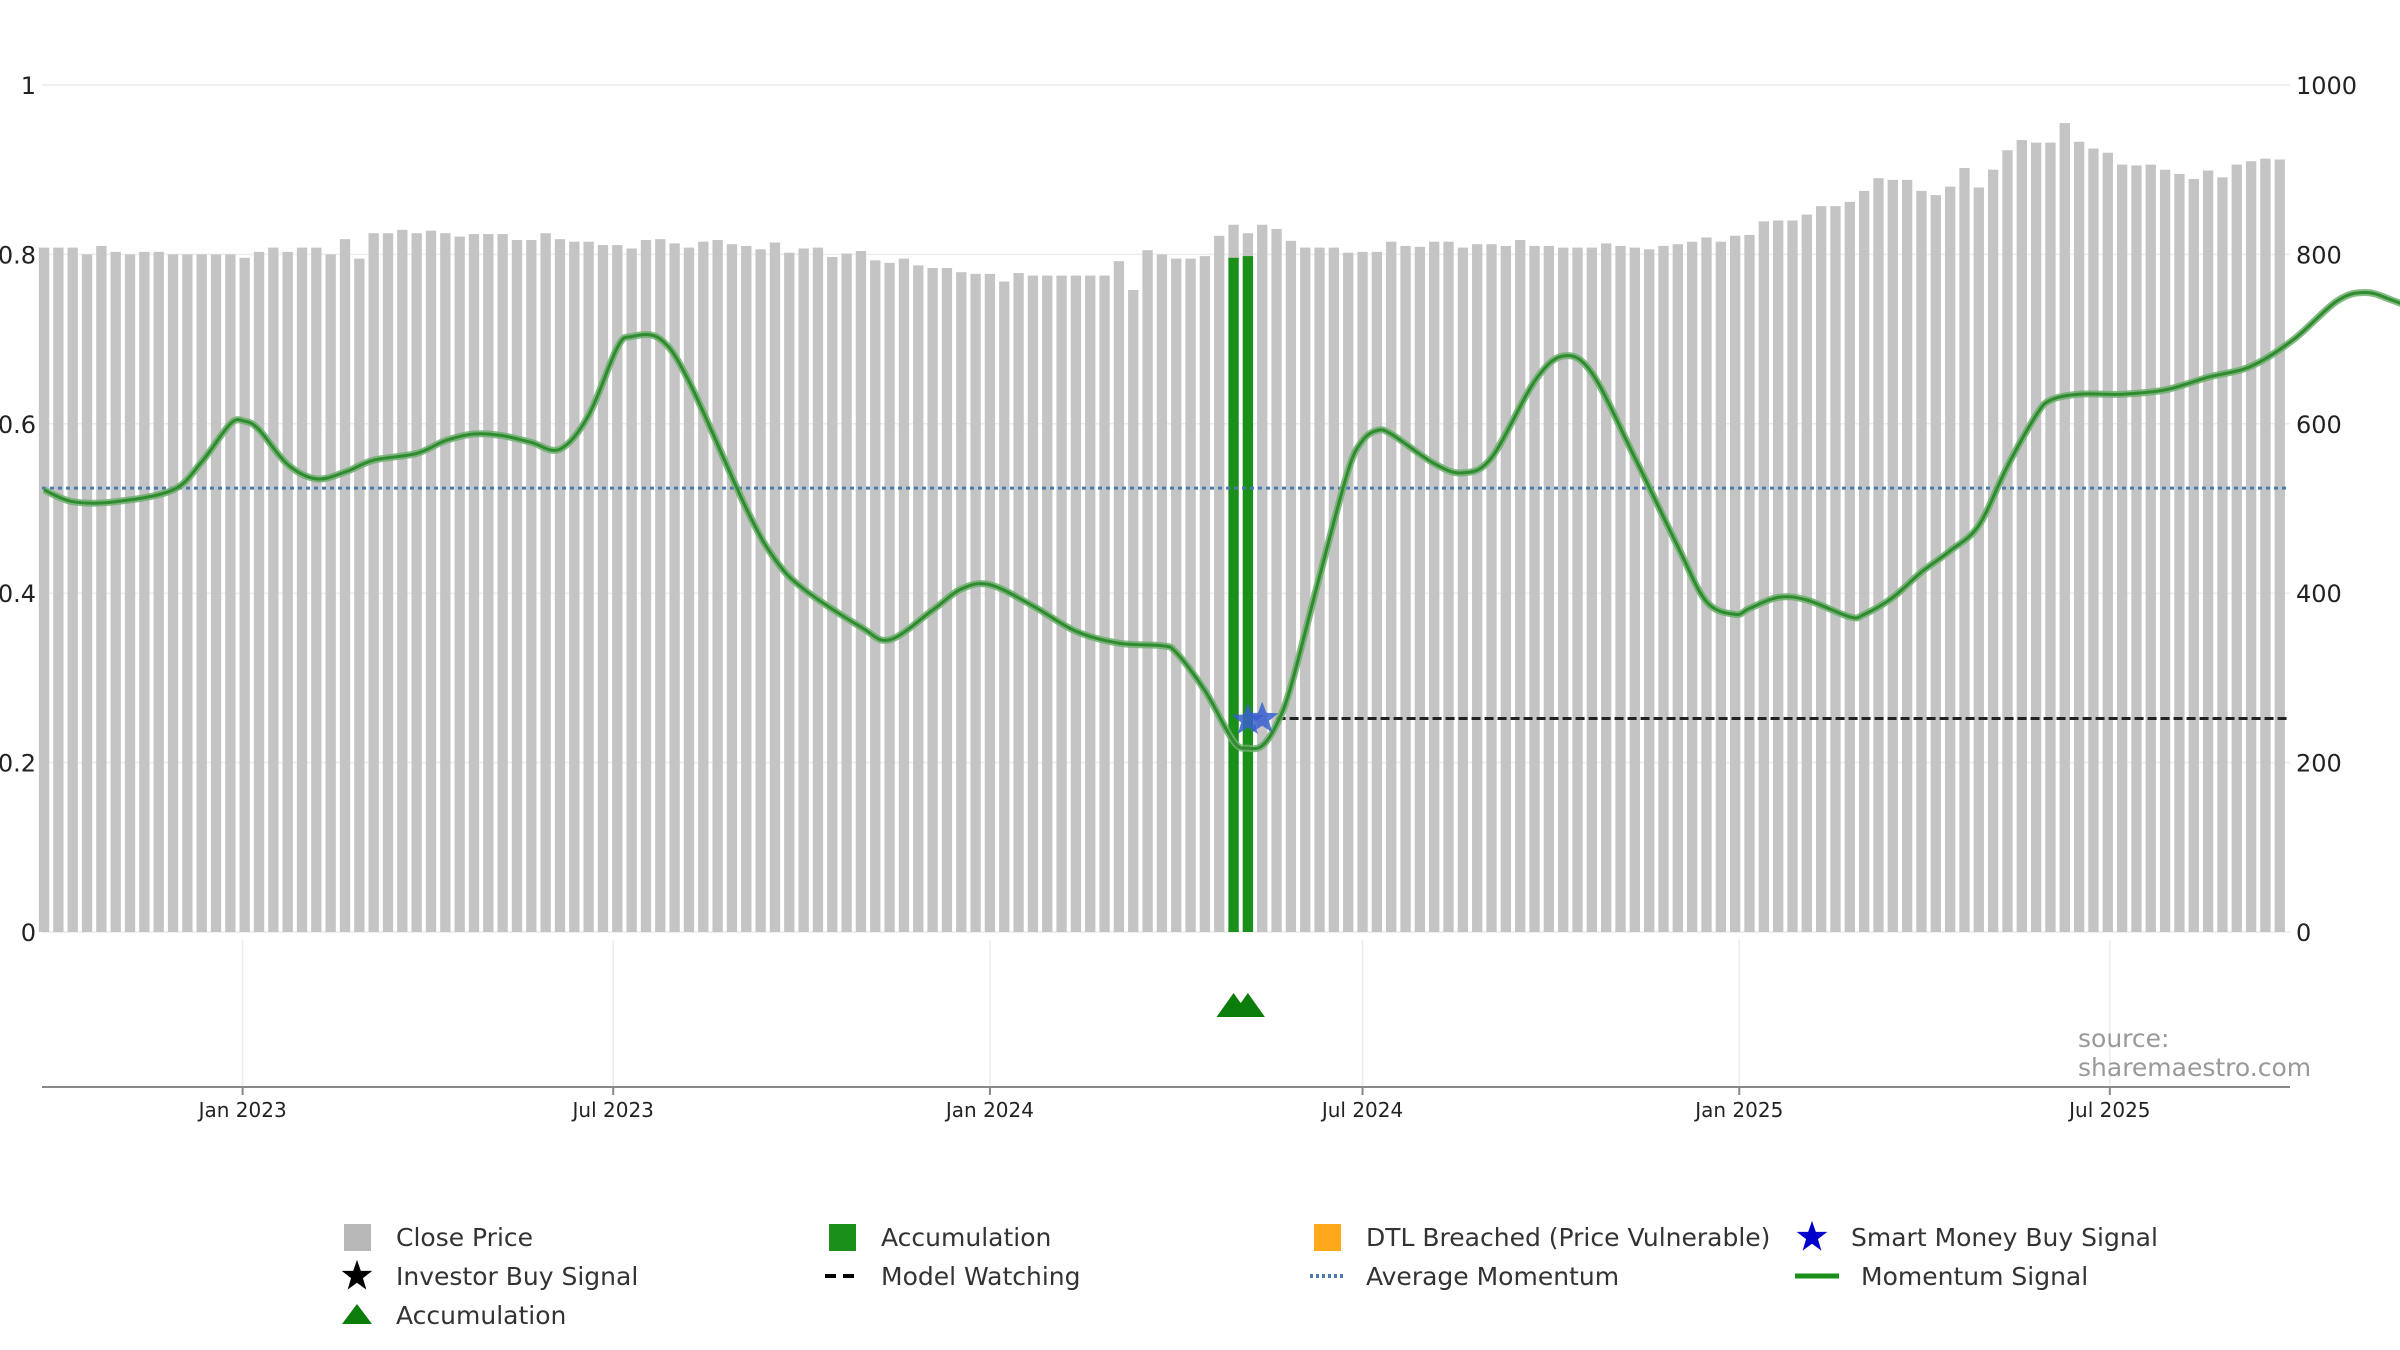  I want to click on y-right-tick-label: 400, so click(2319, 594).